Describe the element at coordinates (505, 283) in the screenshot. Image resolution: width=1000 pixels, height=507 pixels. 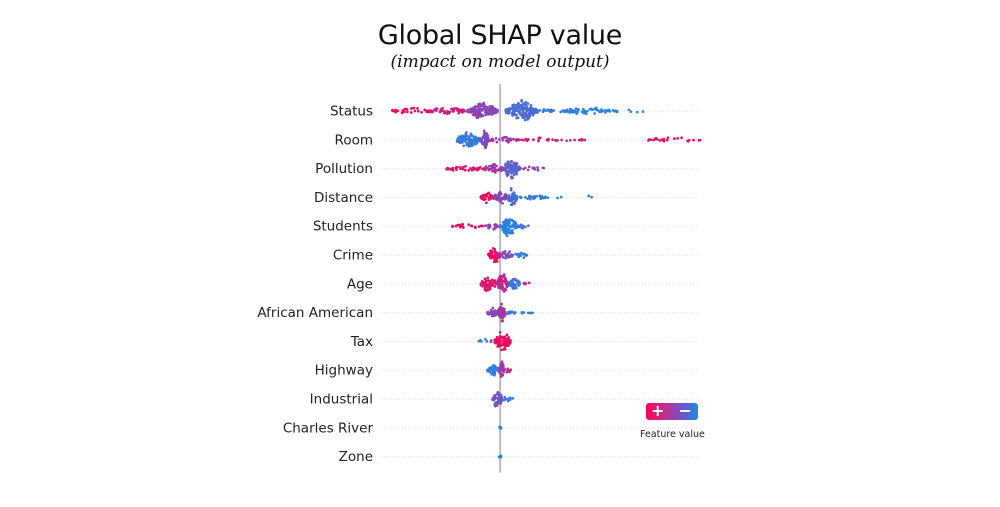
I see `feature-points-age` at that location.